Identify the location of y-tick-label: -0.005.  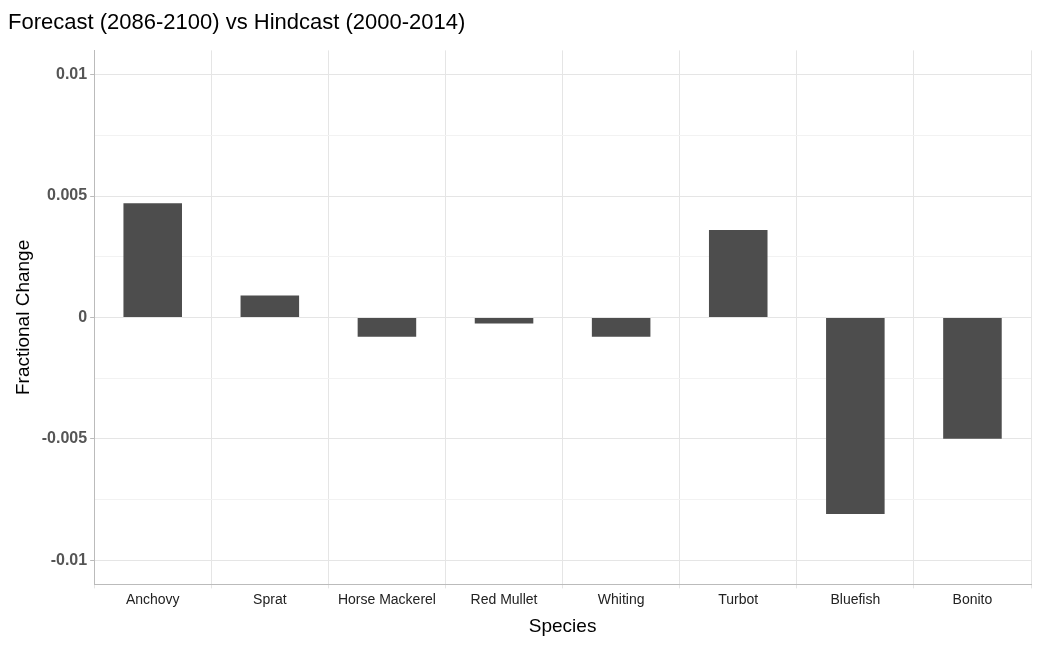
(64, 438).